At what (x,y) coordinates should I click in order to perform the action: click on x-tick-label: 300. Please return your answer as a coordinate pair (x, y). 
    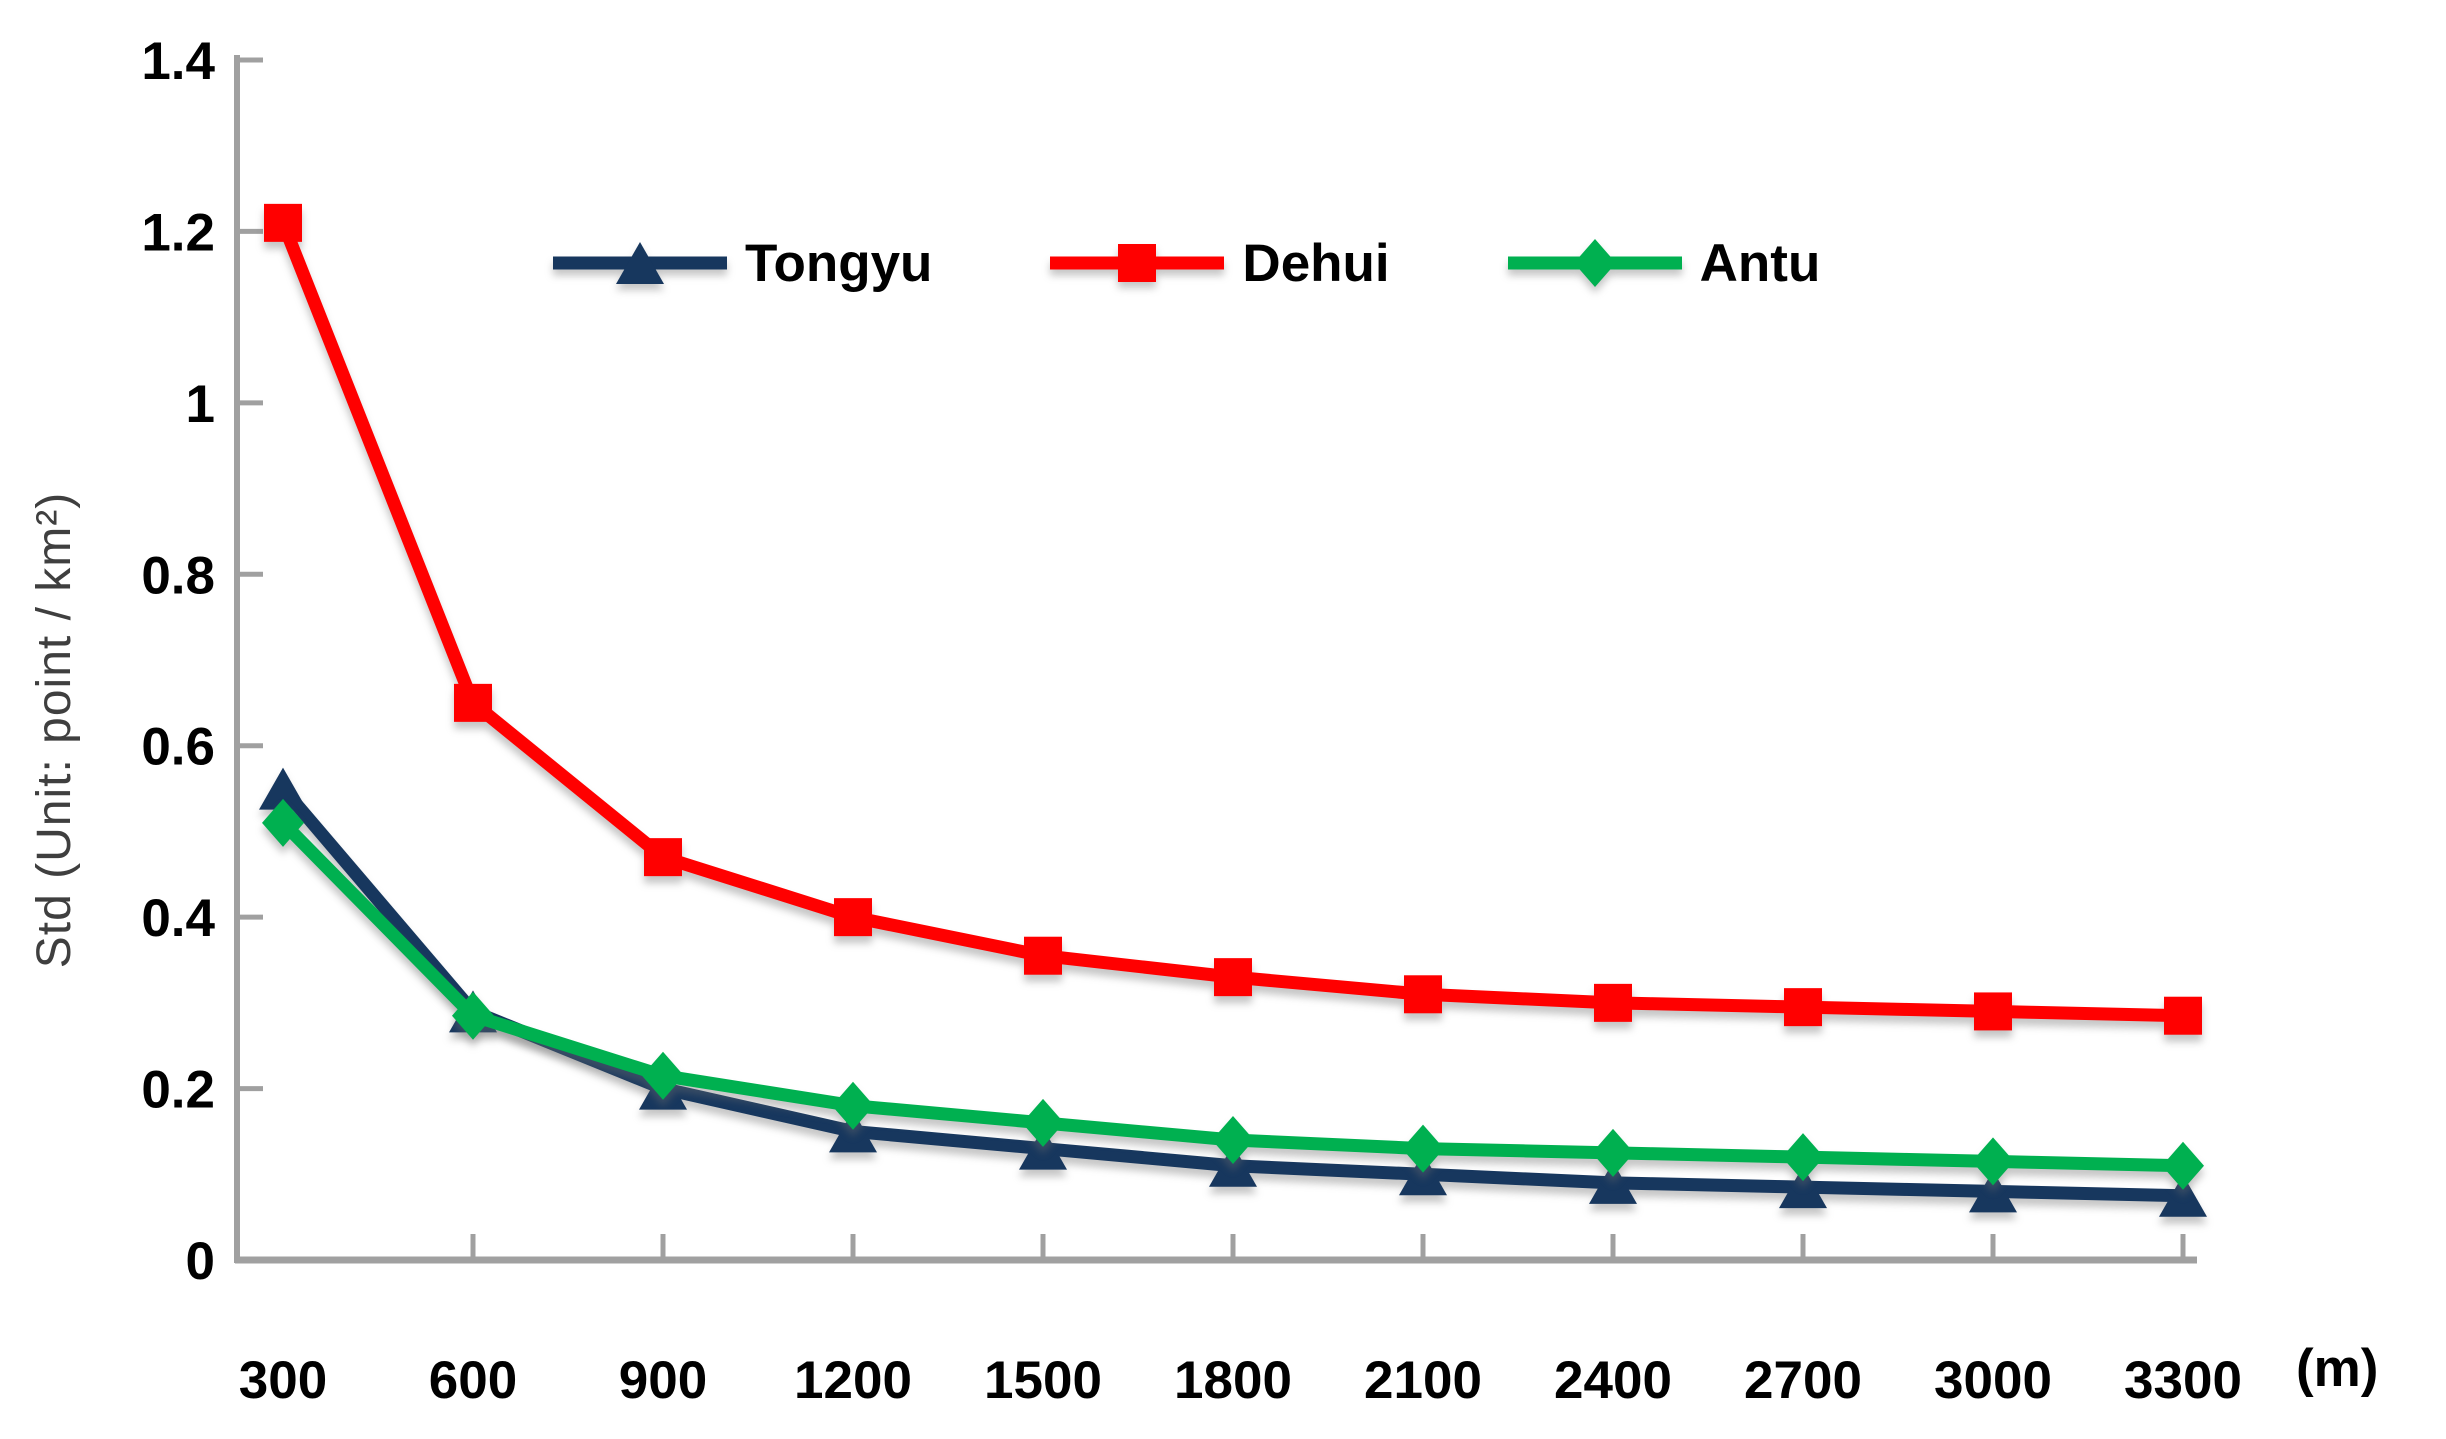
    Looking at the image, I should click on (283, 1380).